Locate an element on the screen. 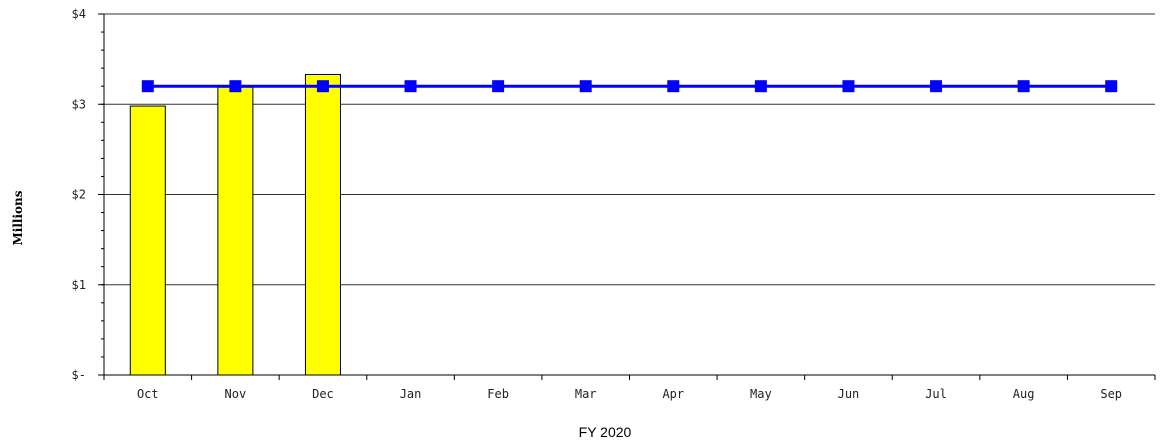  bar-layer is located at coordinates (235, 224).